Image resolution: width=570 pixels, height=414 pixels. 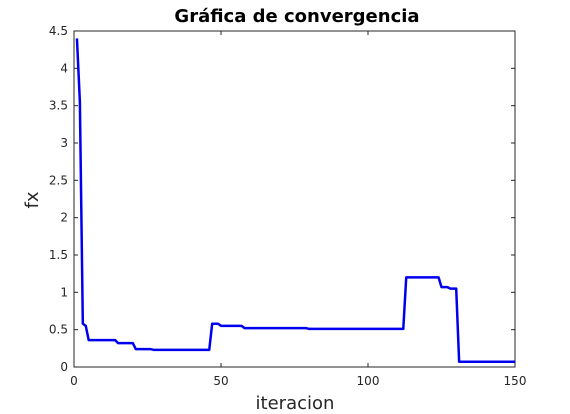 What do you see at coordinates (58, 106) in the screenshot?
I see `y-tick-label: 3.5` at bounding box center [58, 106].